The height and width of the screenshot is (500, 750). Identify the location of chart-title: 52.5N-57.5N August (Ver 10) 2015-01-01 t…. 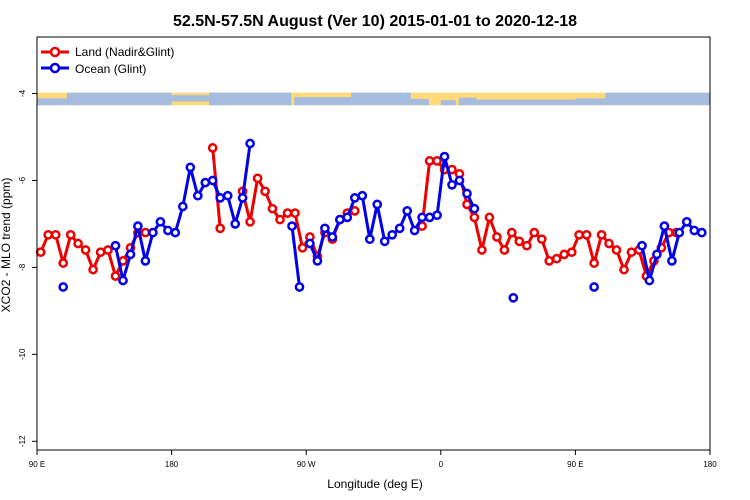
(375, 21).